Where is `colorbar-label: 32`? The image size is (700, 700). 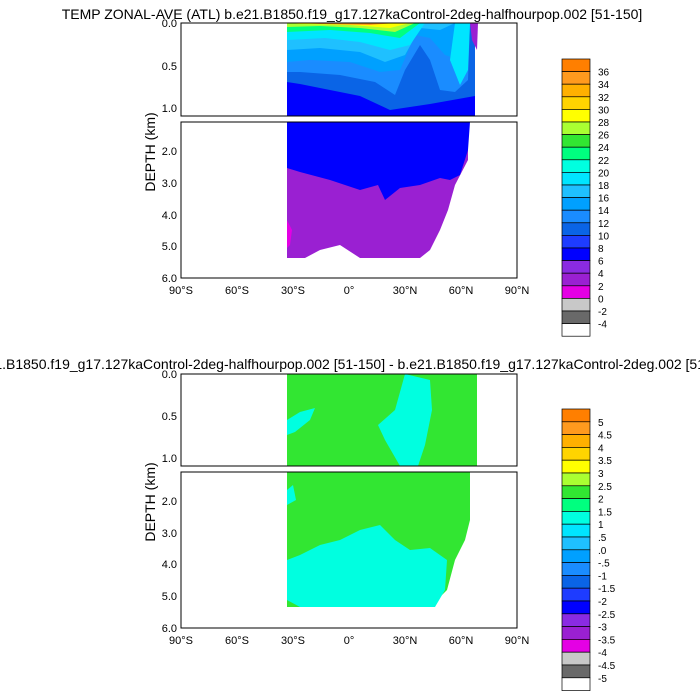 colorbar-label: 32 is located at coordinates (604, 98).